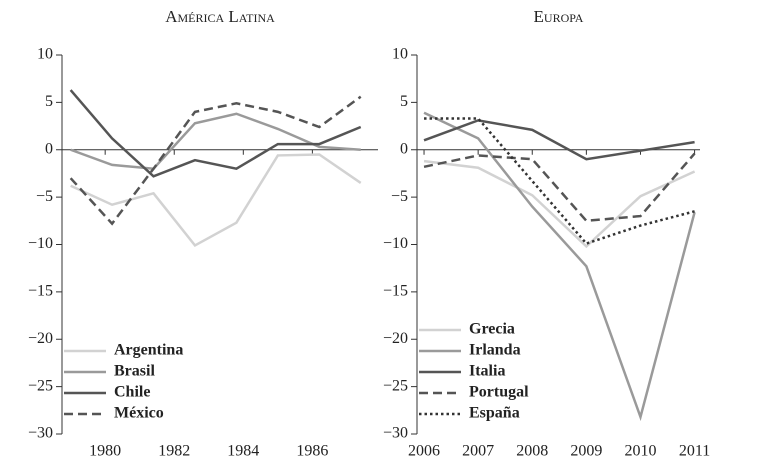  Describe the element at coordinates (640, 451) in the screenshot. I see `x-tick-label: 2010` at that location.